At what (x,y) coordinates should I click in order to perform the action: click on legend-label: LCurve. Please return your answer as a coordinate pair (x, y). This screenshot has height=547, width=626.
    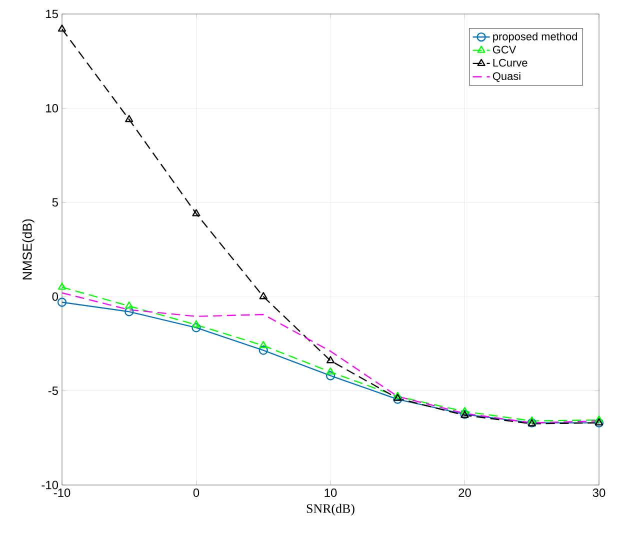
    Looking at the image, I should click on (510, 62).